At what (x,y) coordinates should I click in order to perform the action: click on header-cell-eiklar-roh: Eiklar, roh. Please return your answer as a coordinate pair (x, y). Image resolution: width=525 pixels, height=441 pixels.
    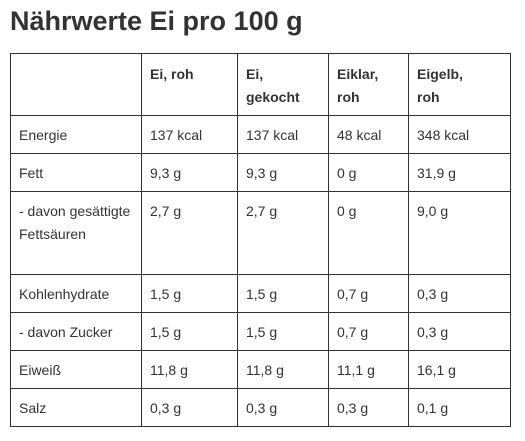
    Looking at the image, I should click on (368, 84).